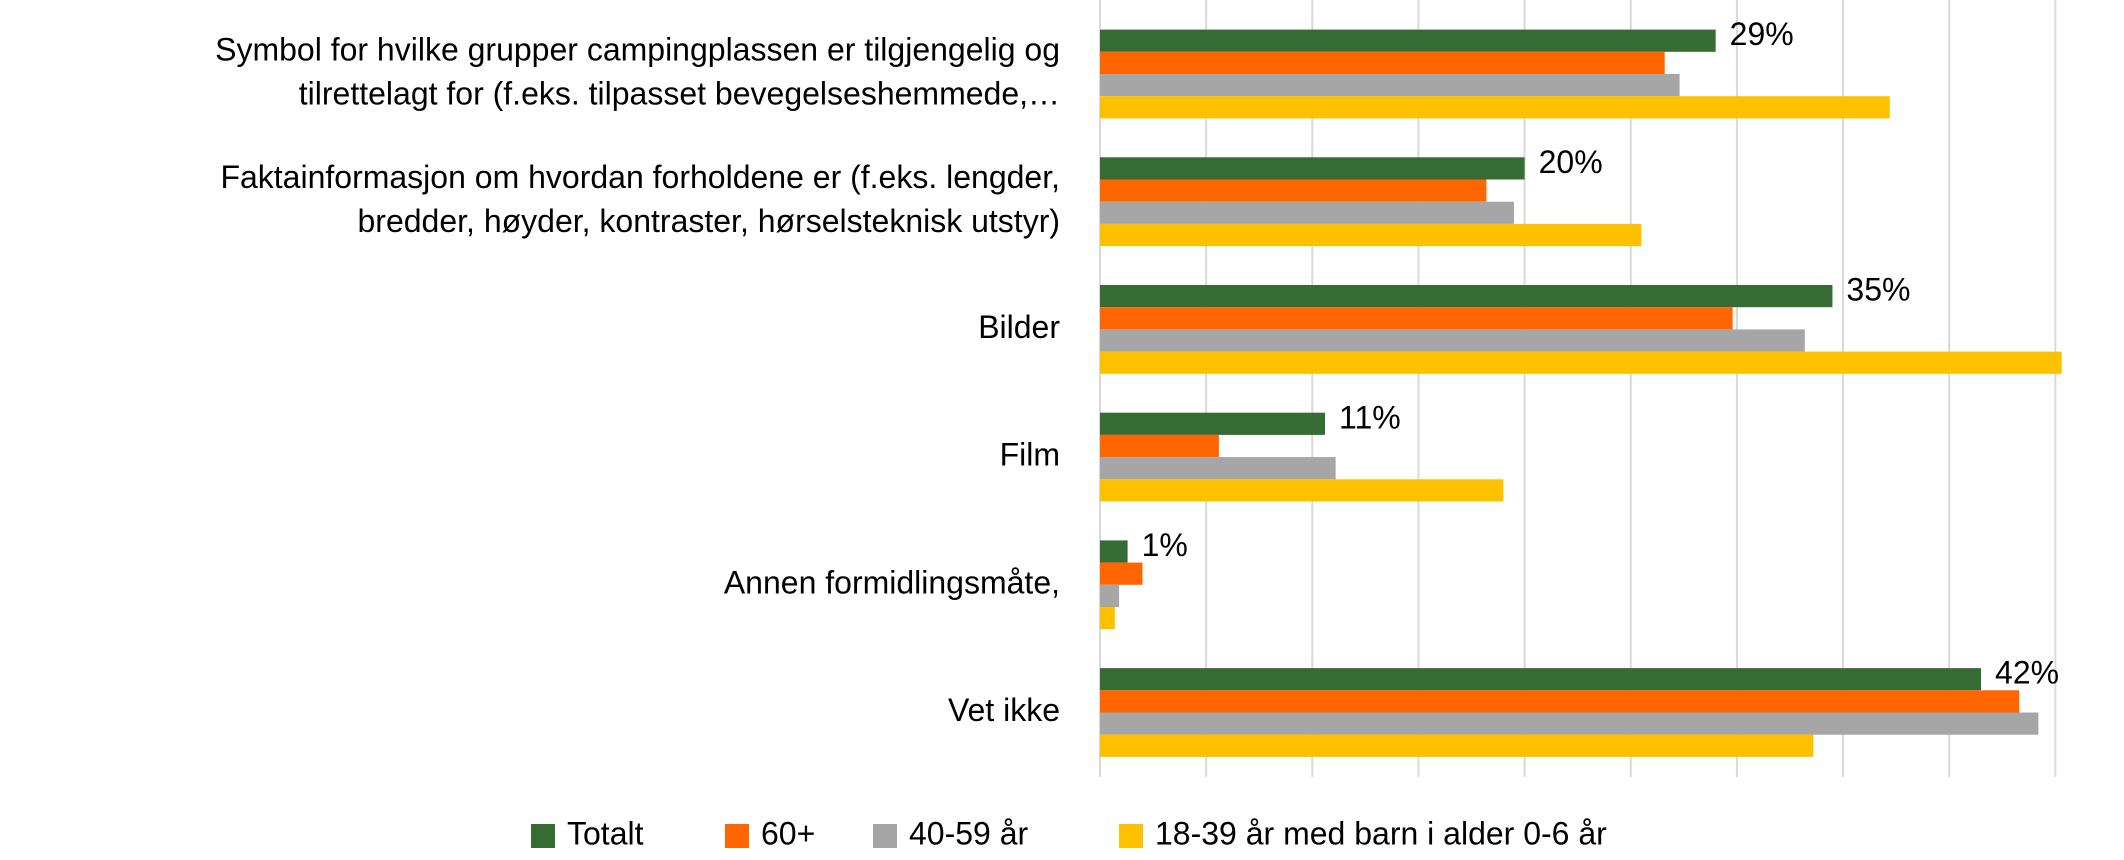 This screenshot has width=2124, height=860. Describe the element at coordinates (1004, 710) in the screenshot. I see `category-label: Vet ikke` at that location.